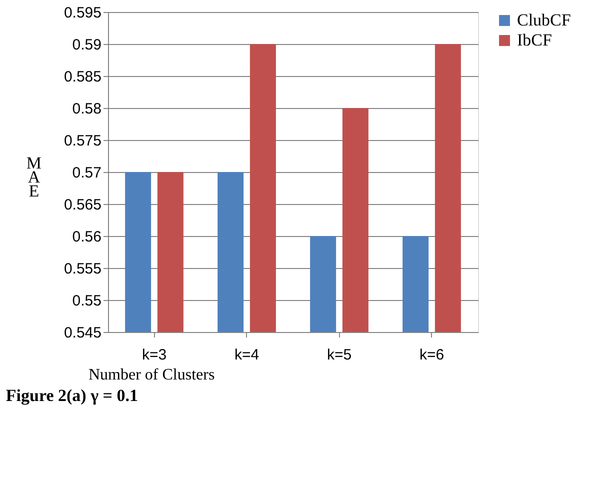  What do you see at coordinates (83, 77) in the screenshot?
I see `y-tick-label: 0.585` at bounding box center [83, 77].